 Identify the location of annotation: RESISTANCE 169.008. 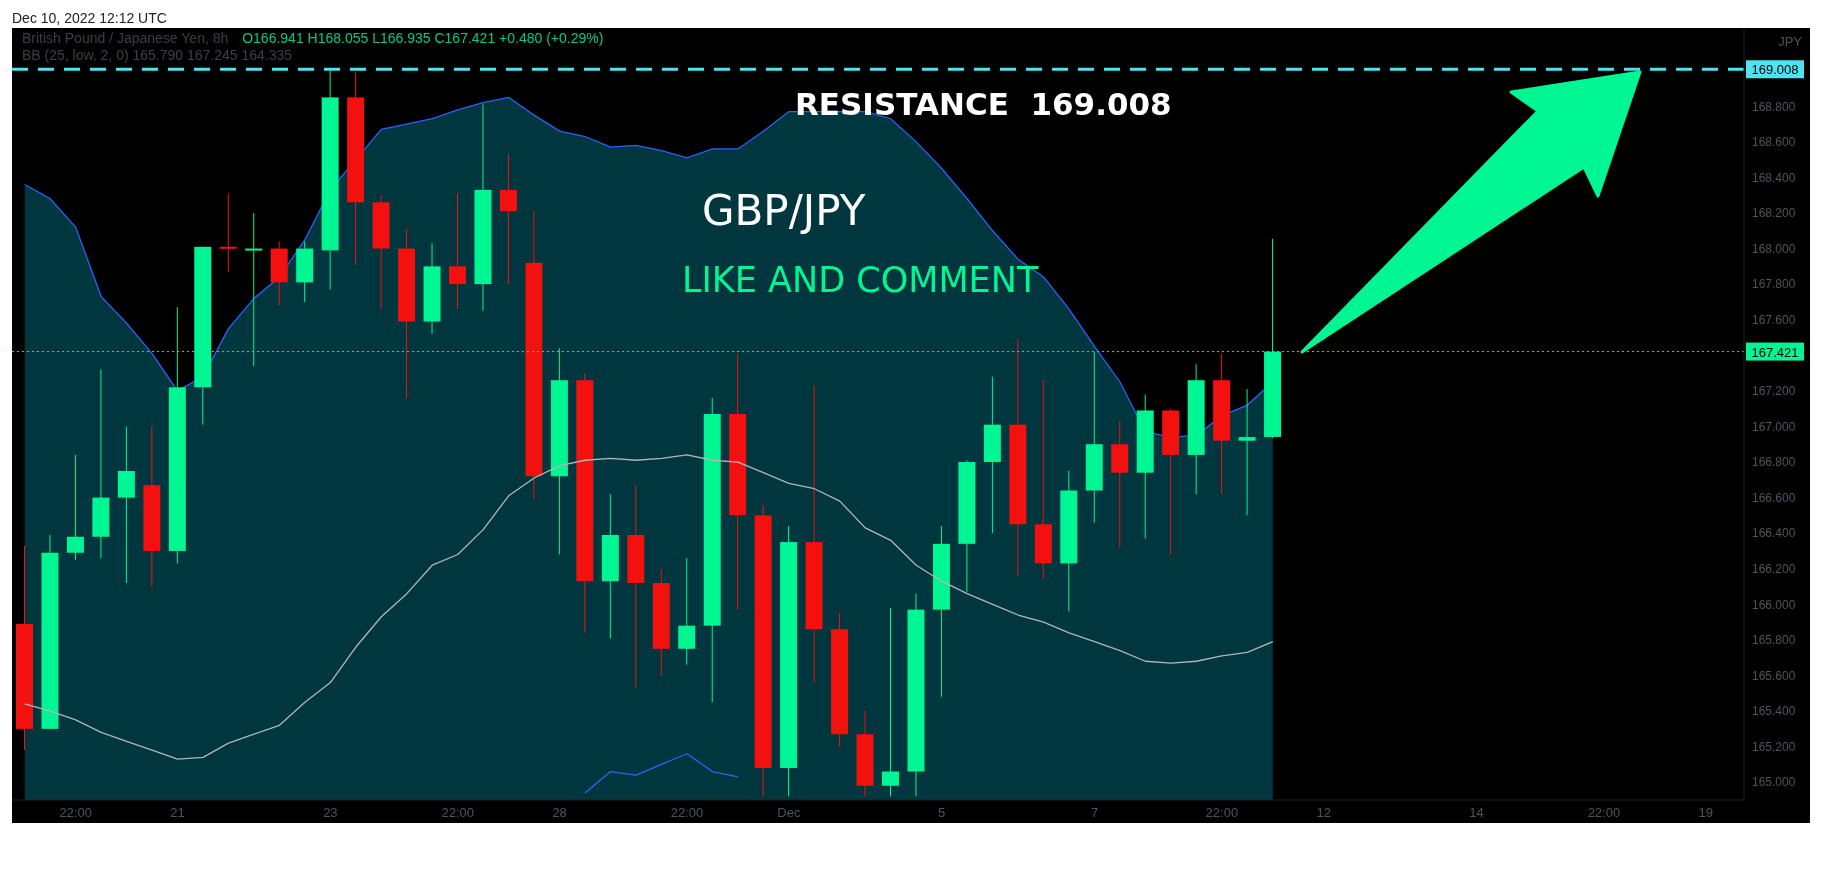
(983, 104).